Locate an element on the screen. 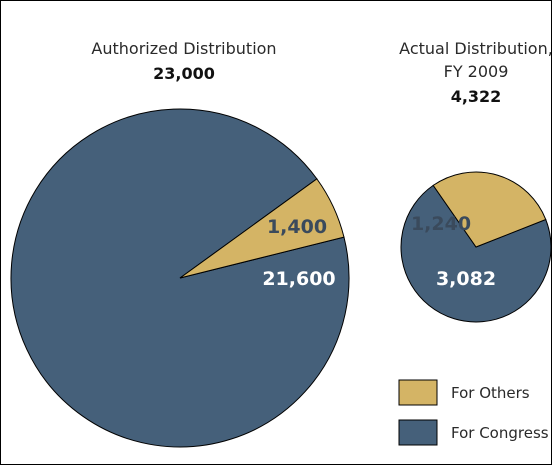 The image size is (552, 465). legend-label-for-others: For Others is located at coordinates (490, 393).